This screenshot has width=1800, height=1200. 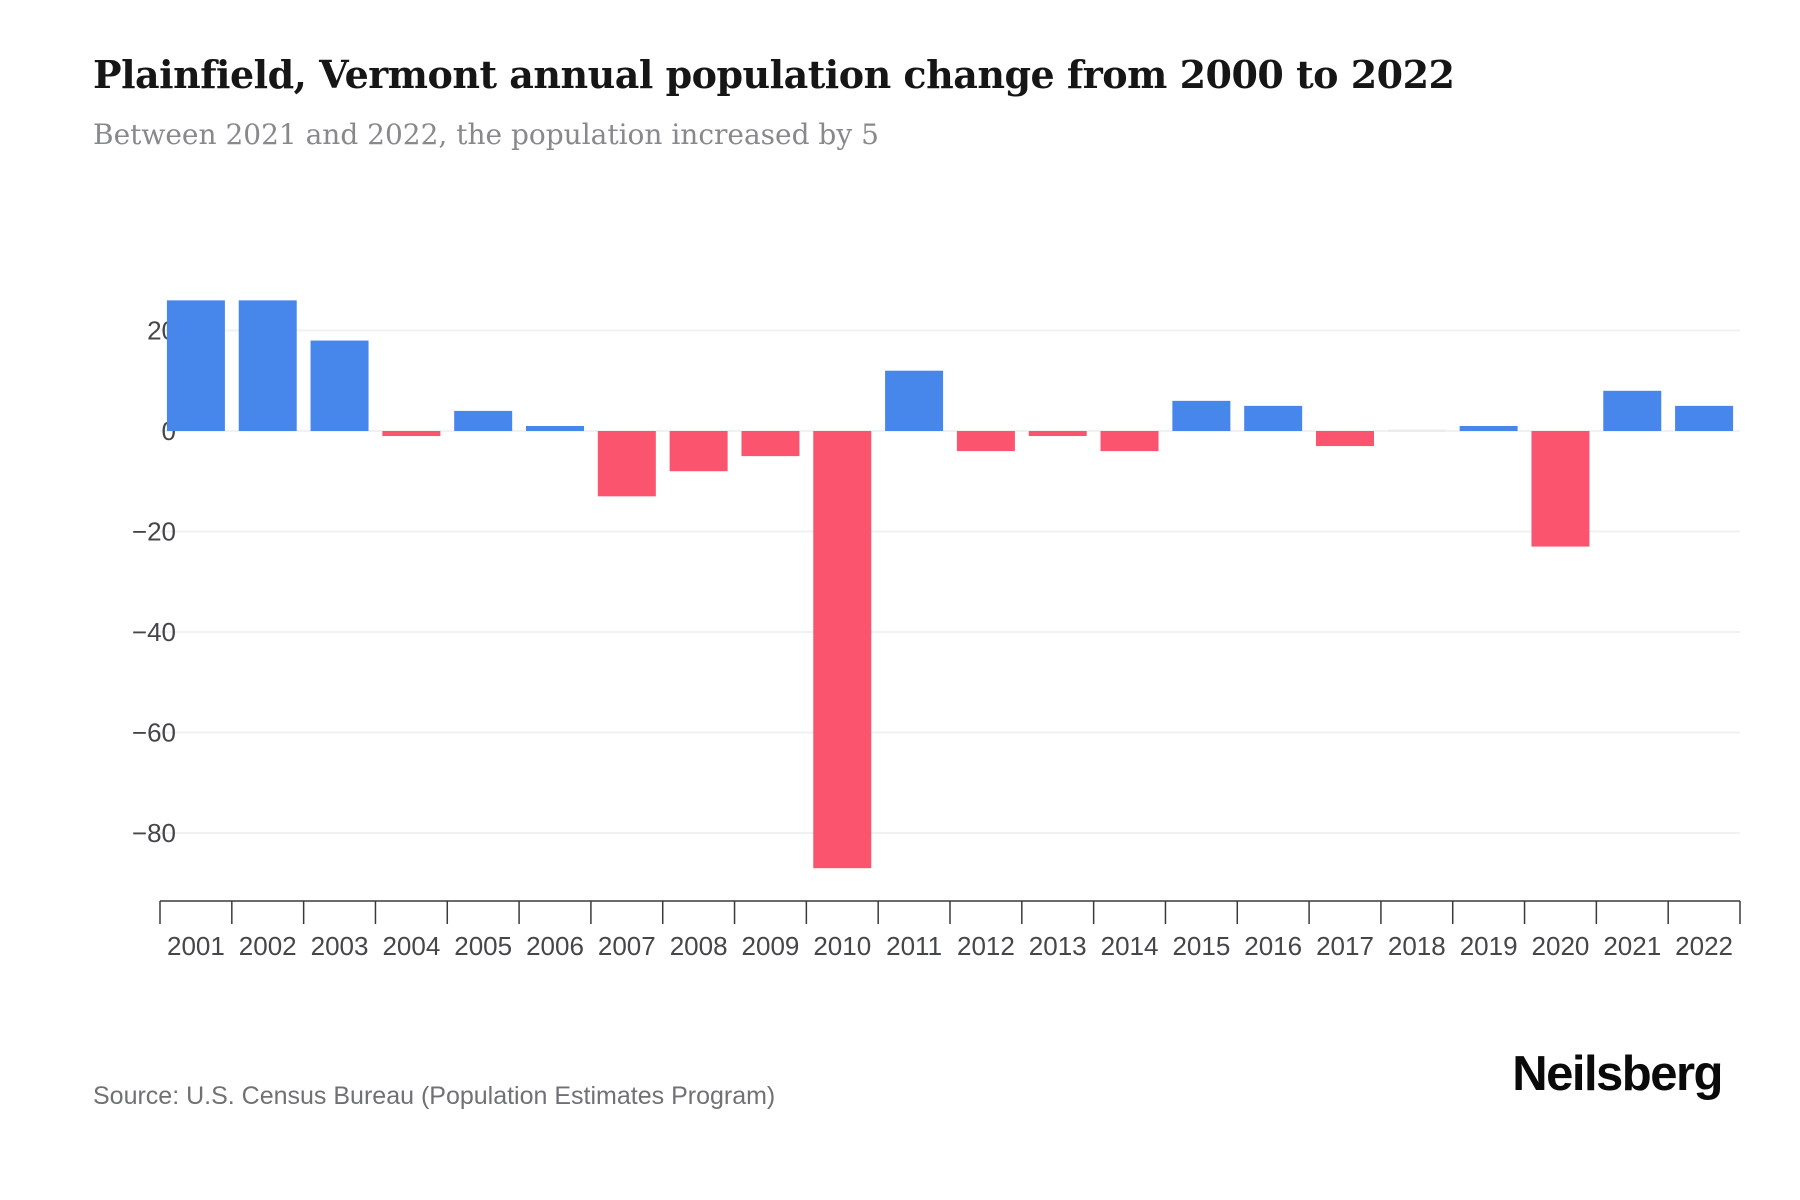 I want to click on x-axis-label-2004: 2004, so click(x=411, y=946).